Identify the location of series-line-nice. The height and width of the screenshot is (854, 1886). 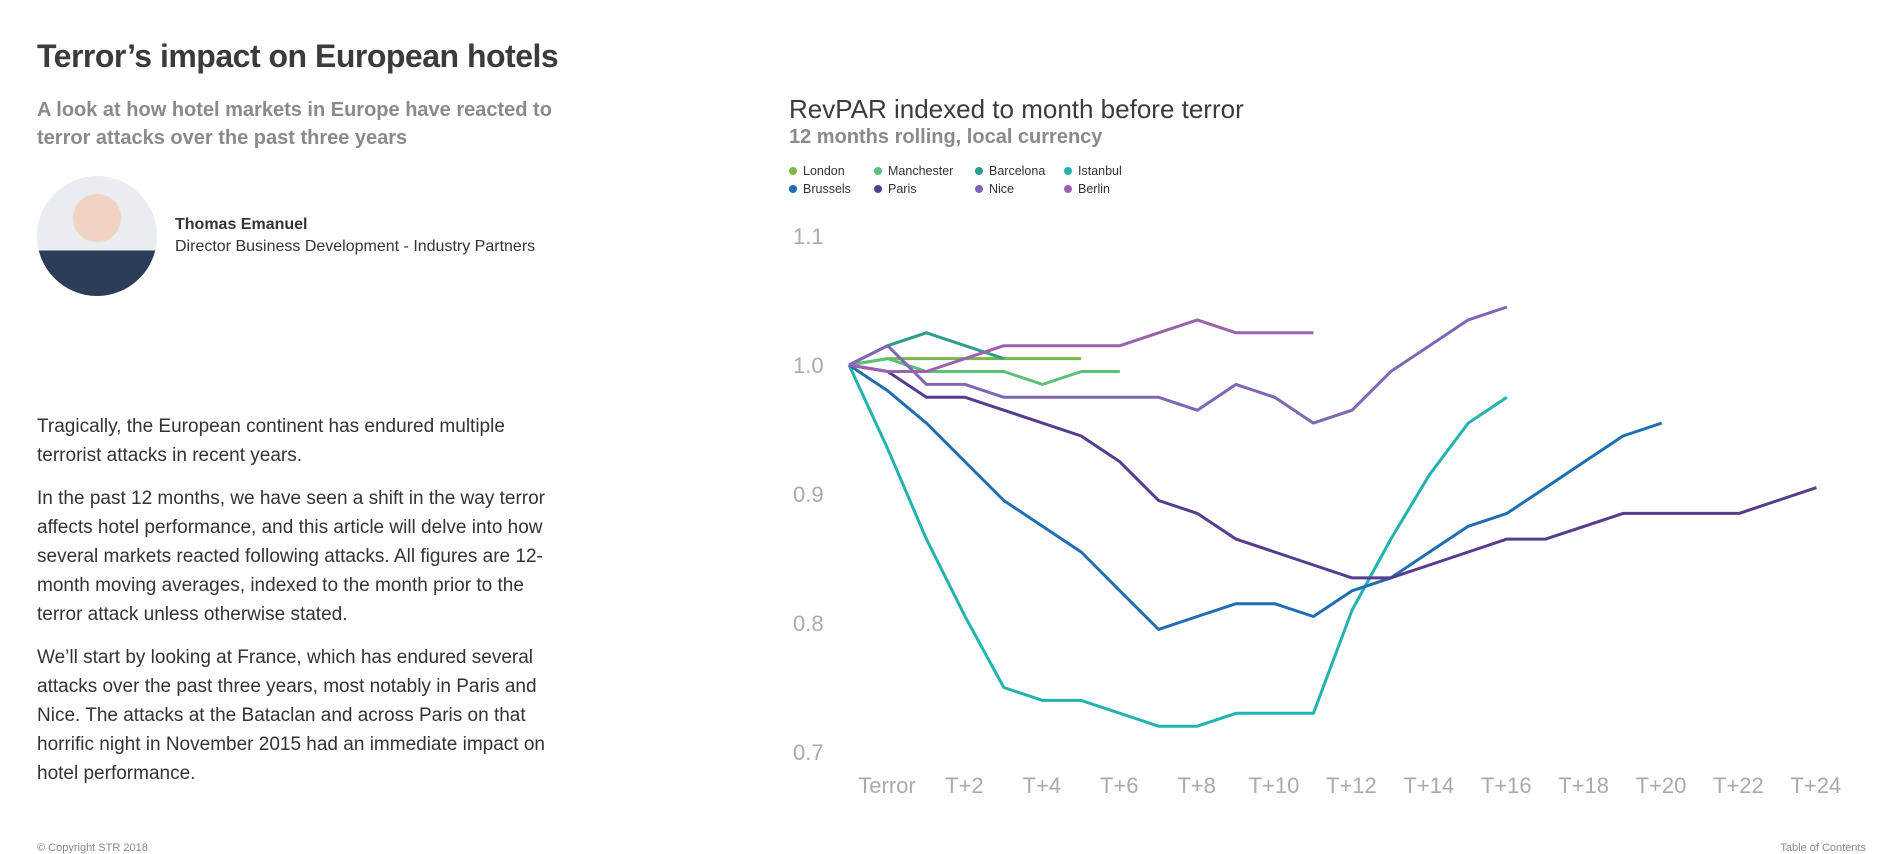
(1178, 365).